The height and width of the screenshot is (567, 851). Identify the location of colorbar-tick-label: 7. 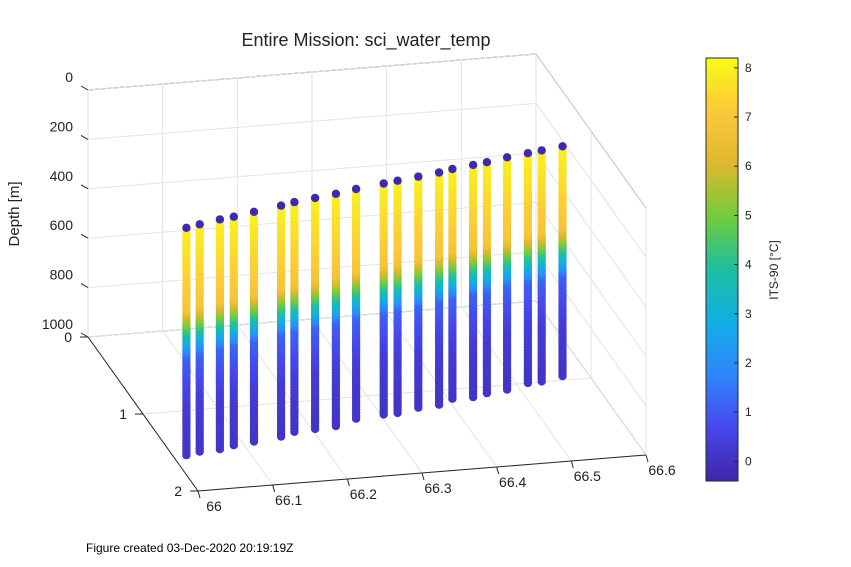
(748, 117).